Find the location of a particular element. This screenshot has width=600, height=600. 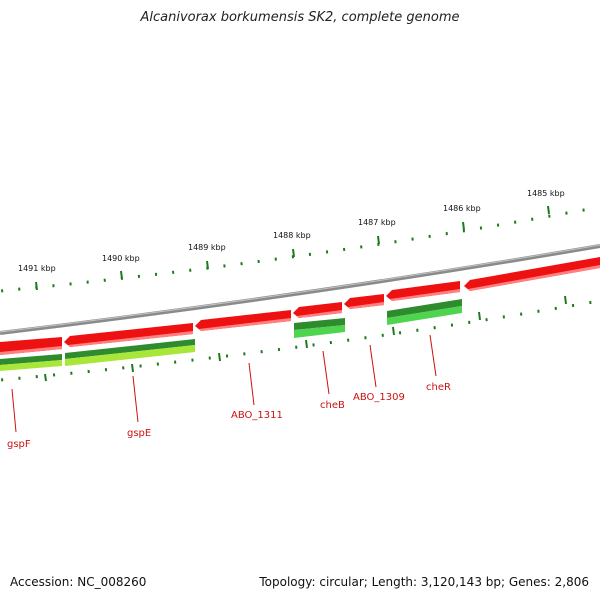

leader-cheB is located at coordinates (326, 372).